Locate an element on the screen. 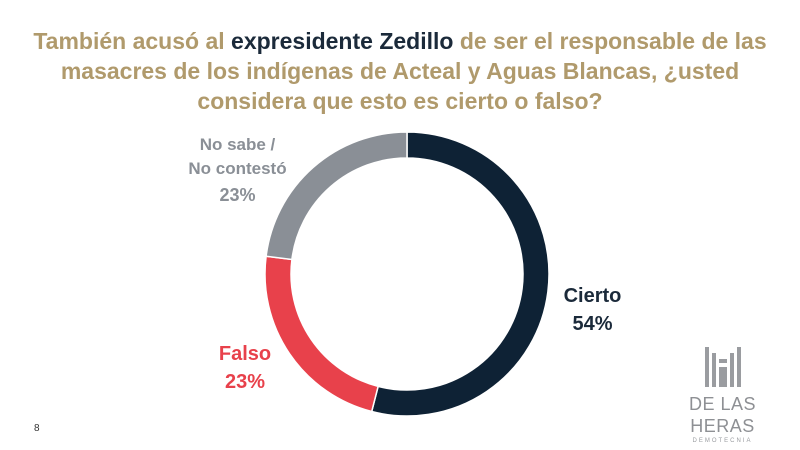 The width and height of the screenshot is (800, 450). label-no-sabe: No sabe / No contestó 23% is located at coordinates (237, 171).